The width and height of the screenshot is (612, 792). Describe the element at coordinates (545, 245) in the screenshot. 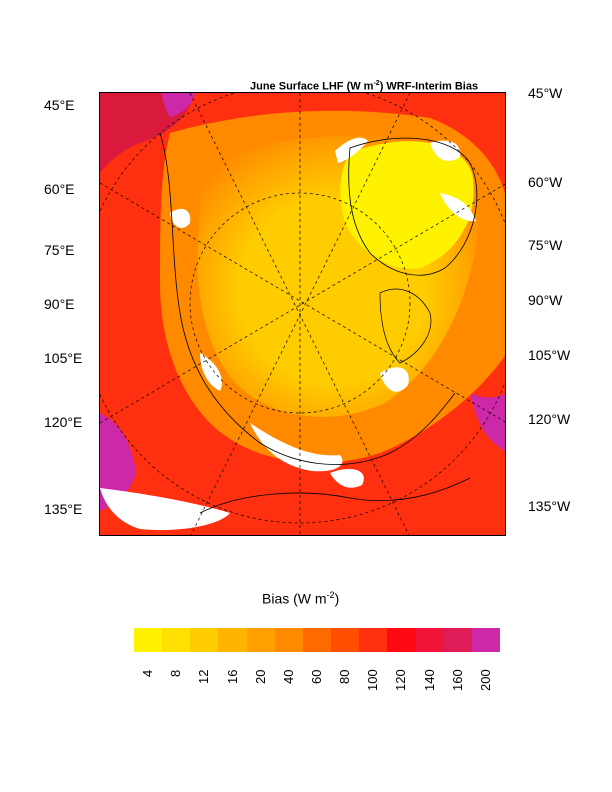

I see `right-lon-label-75w: 75°W` at that location.